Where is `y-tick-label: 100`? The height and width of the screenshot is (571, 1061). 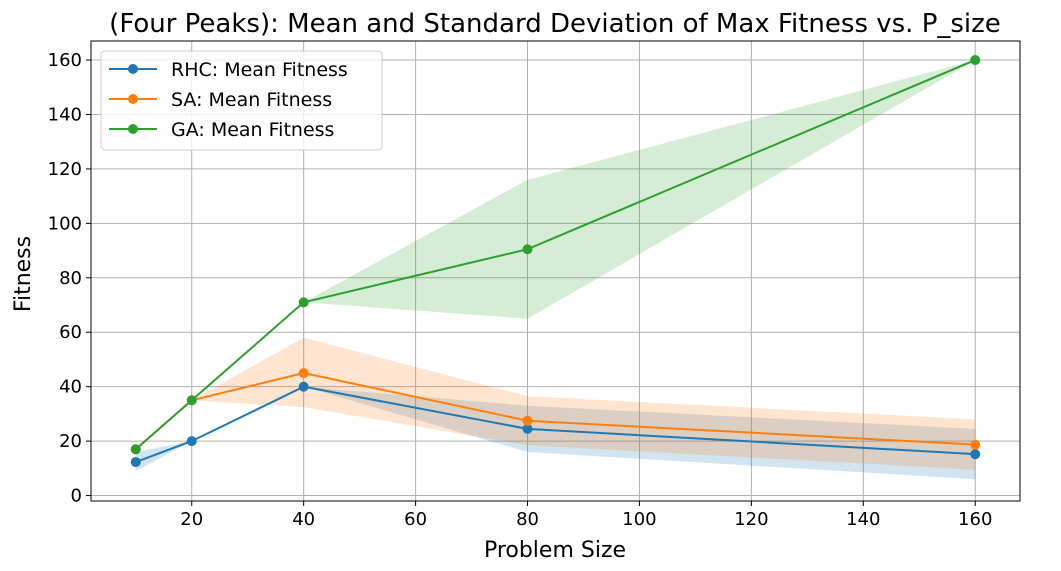 y-tick-label: 100 is located at coordinates (65, 223).